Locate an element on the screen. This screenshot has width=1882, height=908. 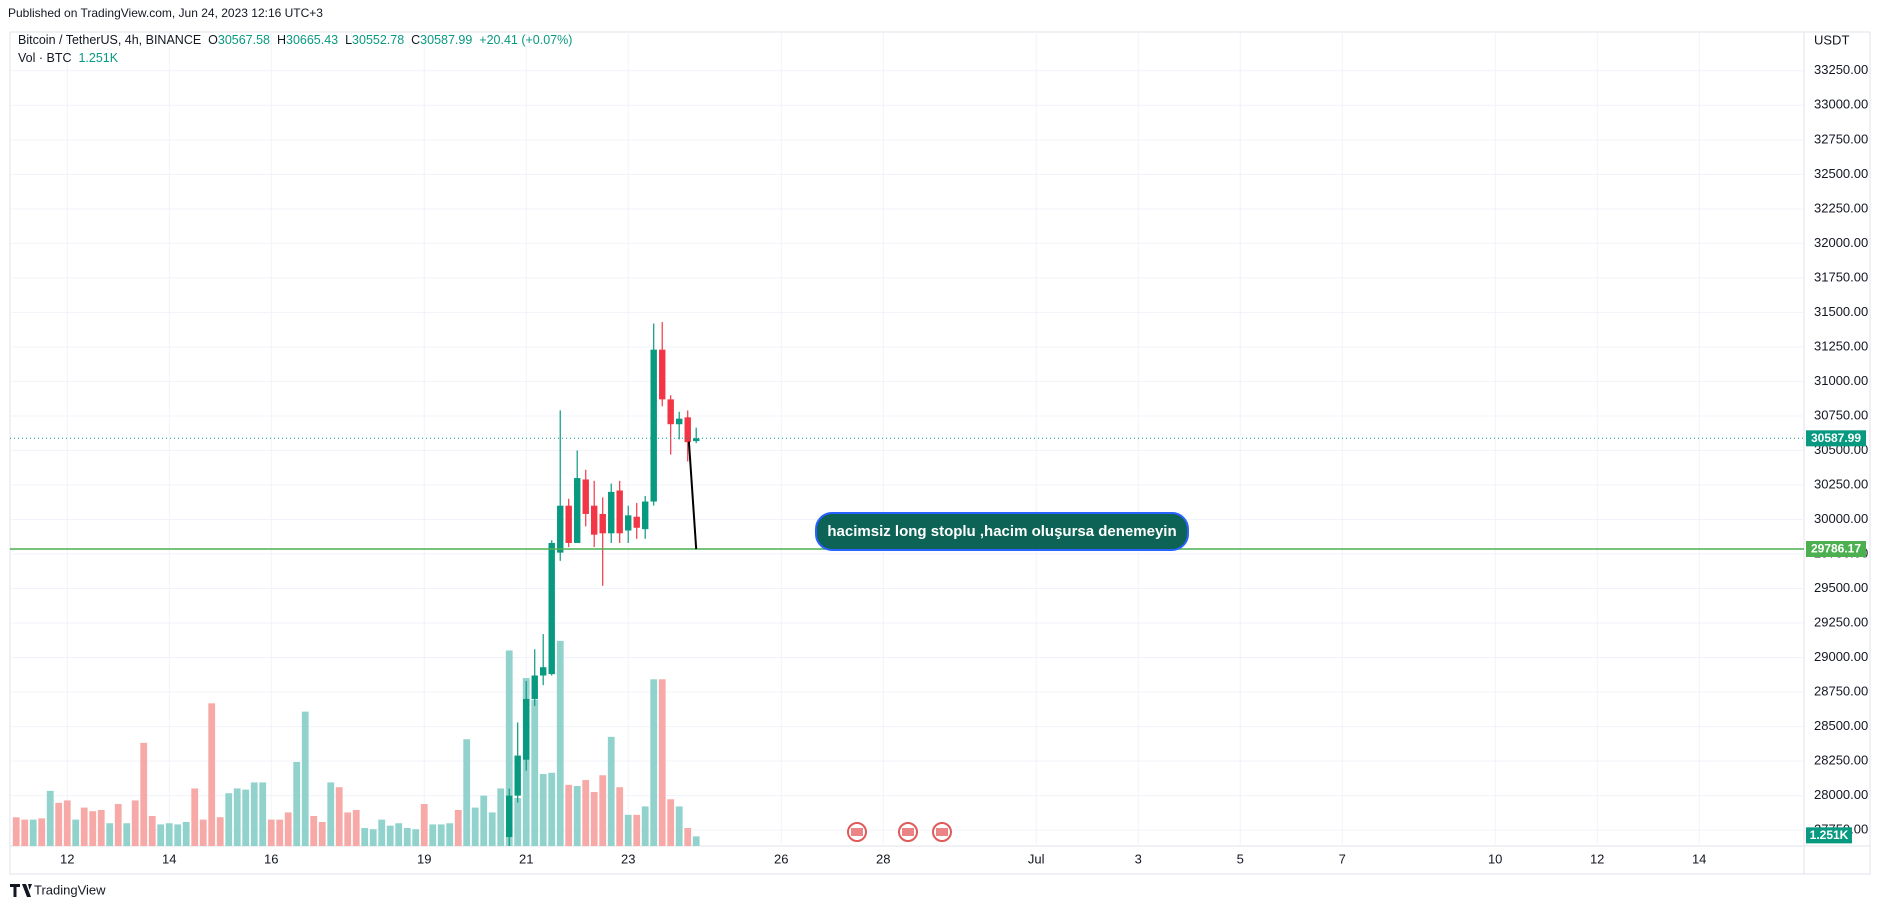
y-tick-label: 29250.00 is located at coordinates (1841, 621).